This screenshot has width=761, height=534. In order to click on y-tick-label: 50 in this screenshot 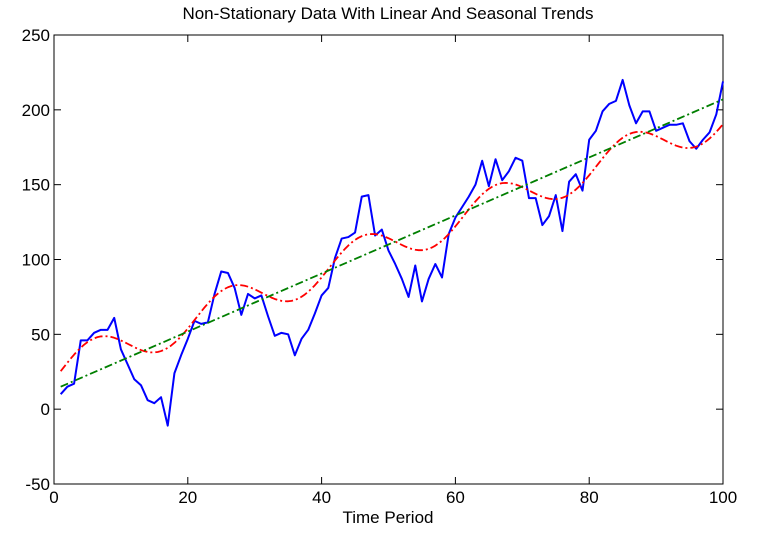, I will do `click(40, 334)`.